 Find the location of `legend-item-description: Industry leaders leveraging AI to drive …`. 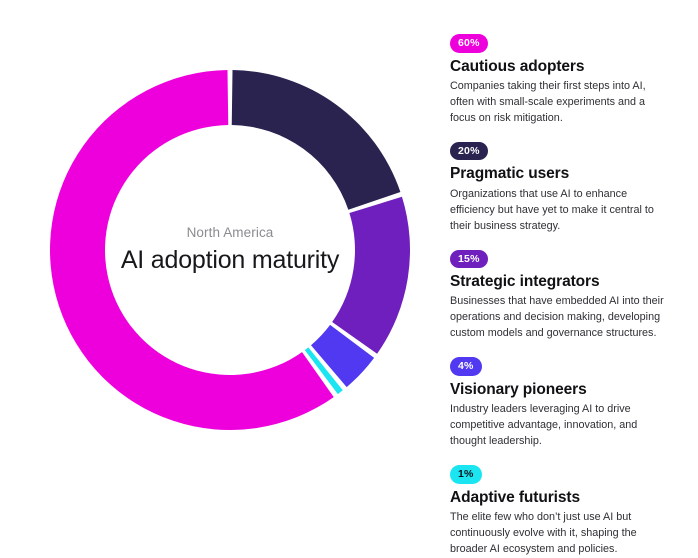

legend-item-description: Industry leaders leveraging AI to drive … is located at coordinates (544, 425).